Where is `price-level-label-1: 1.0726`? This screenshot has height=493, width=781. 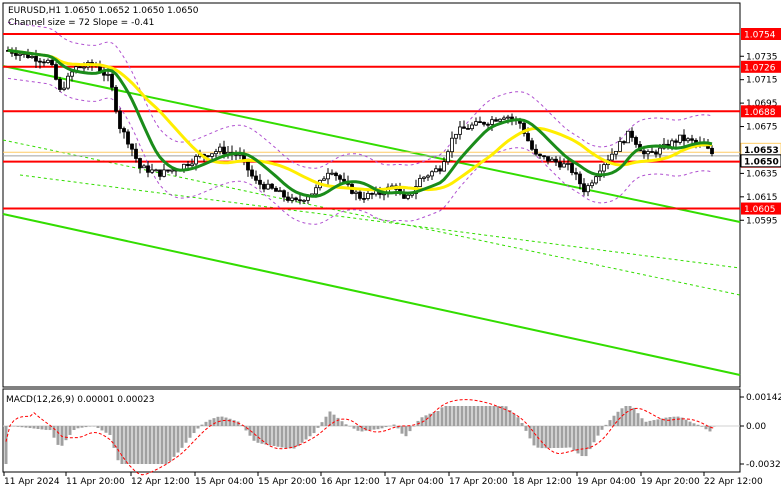
price-level-label-1: 1.0726 is located at coordinates (761, 66).